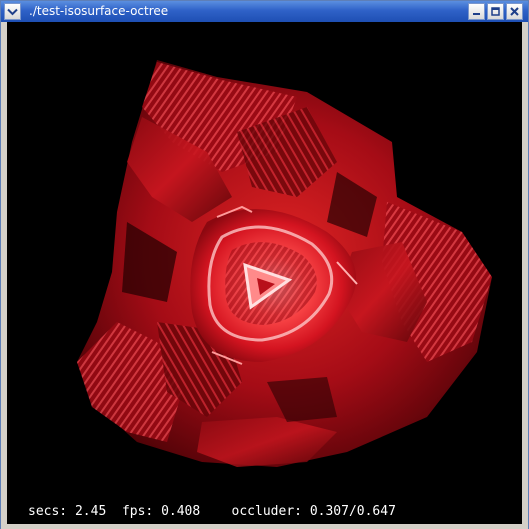  What do you see at coordinates (264, 11) in the screenshot?
I see `title-bar: ./test-isosurface-octree` at bounding box center [264, 11].